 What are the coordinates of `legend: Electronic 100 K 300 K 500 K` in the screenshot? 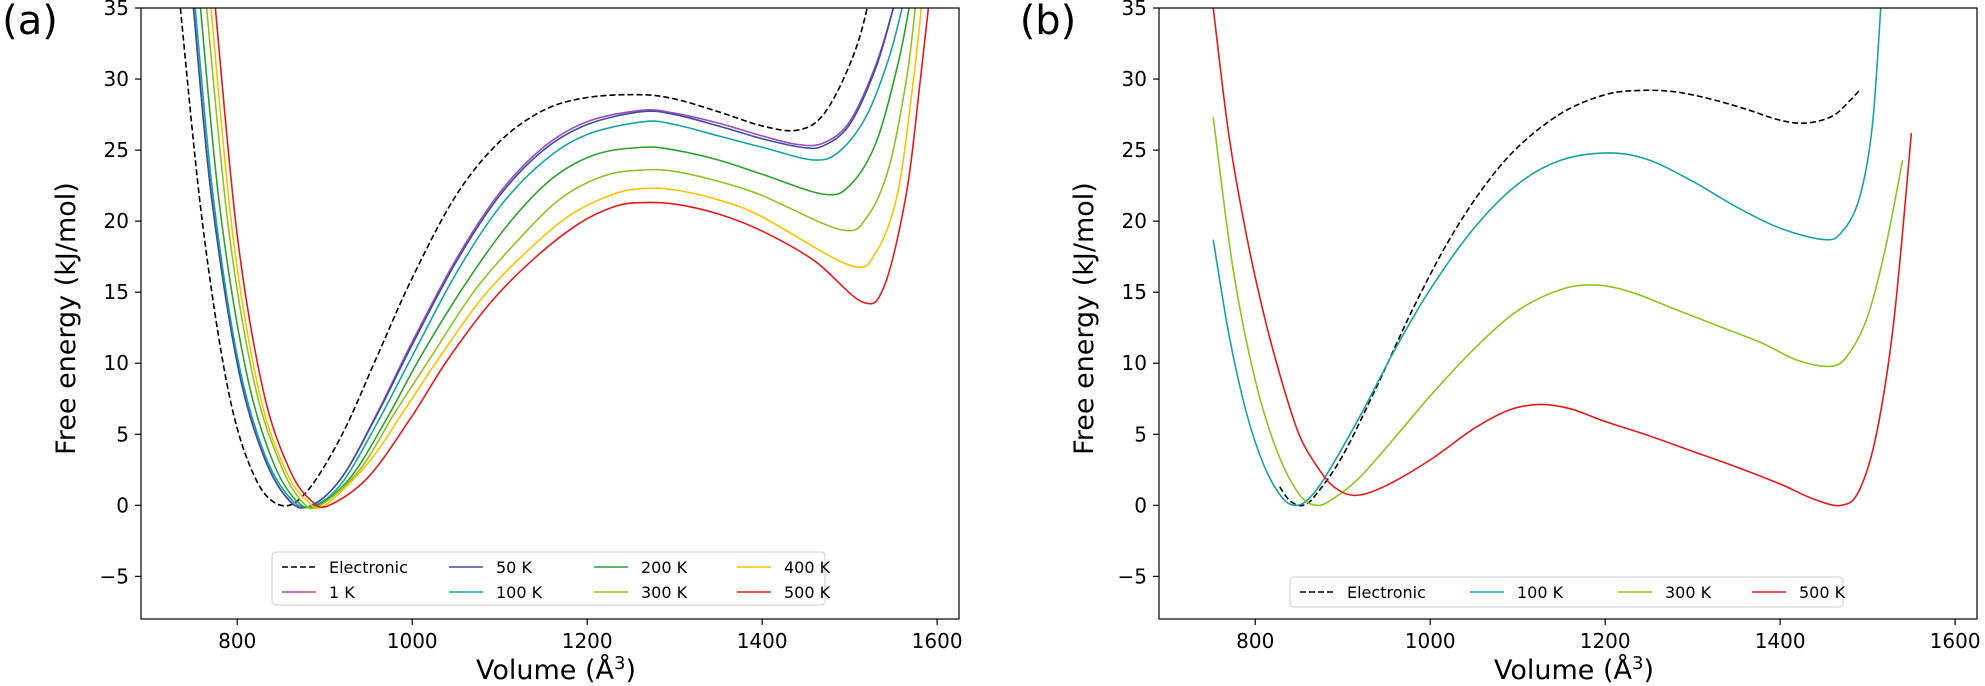 It's located at (1567, 592).